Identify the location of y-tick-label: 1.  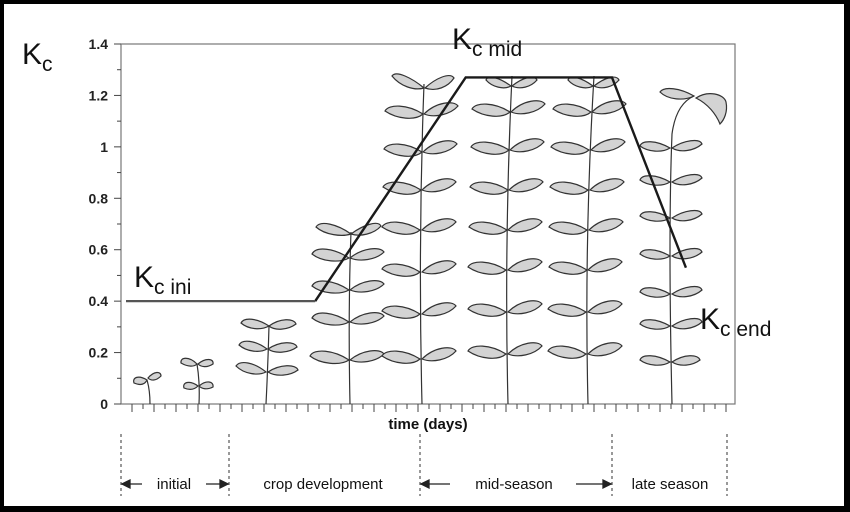
(104, 147).